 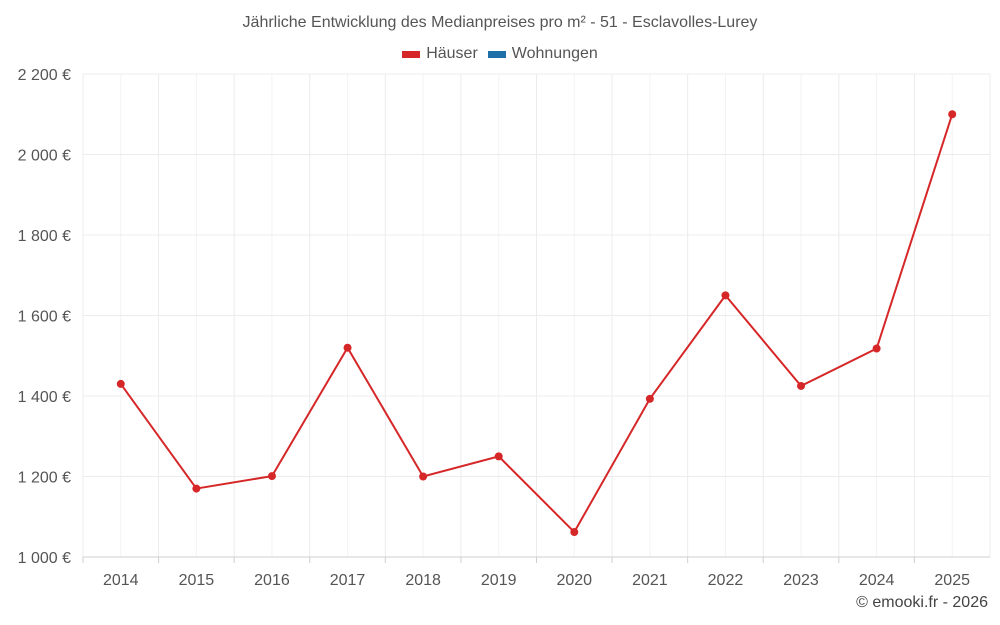 What do you see at coordinates (423, 580) in the screenshot?
I see `x-tick-label: 2018` at bounding box center [423, 580].